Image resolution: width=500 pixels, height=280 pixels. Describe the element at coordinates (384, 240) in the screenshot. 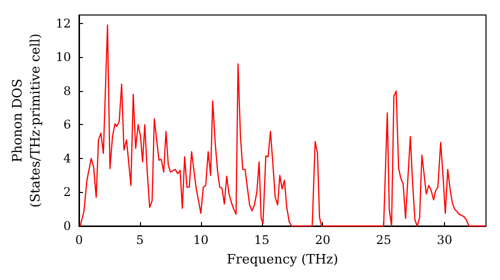

I see `x-tick-label: 25` at that location.